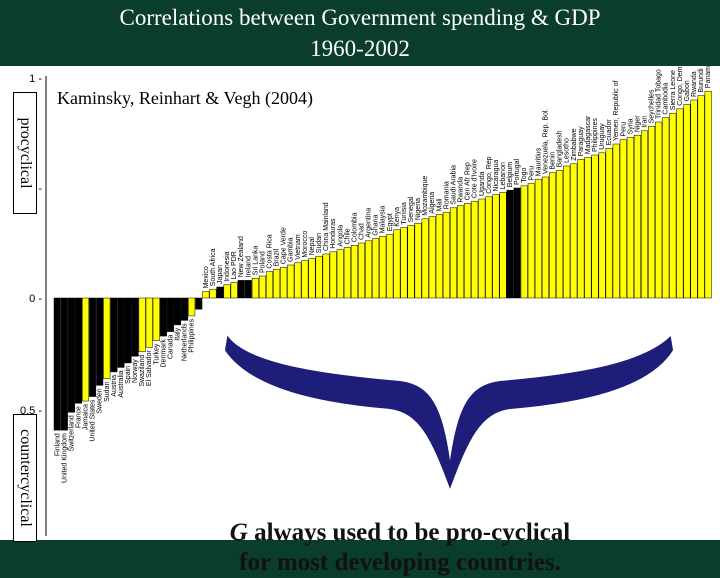  I want to click on bar-label: Netherlands, so click(185, 342).